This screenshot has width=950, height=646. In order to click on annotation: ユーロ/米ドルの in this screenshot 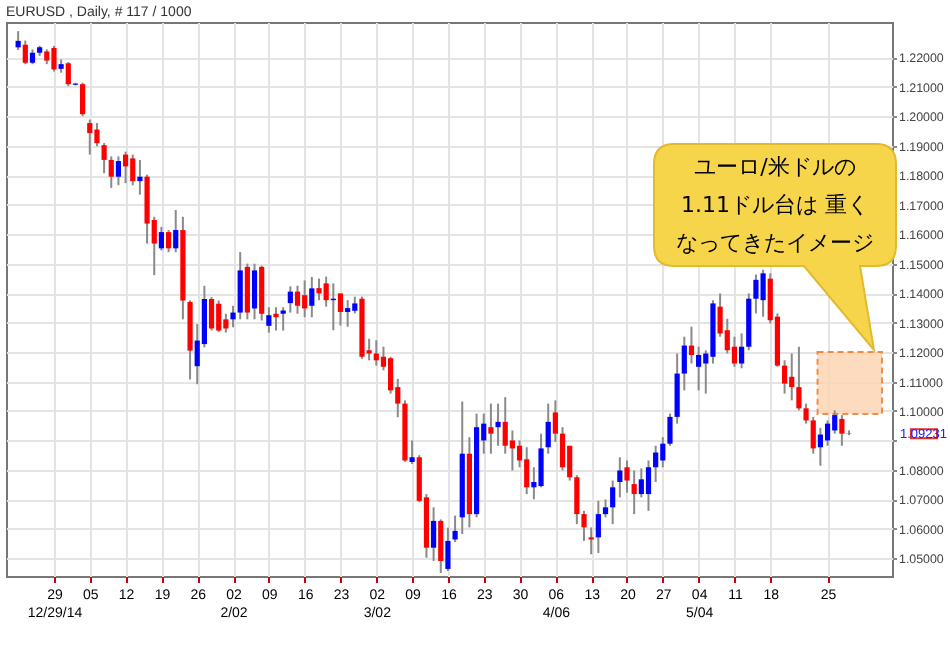, I will do `click(775, 168)`.